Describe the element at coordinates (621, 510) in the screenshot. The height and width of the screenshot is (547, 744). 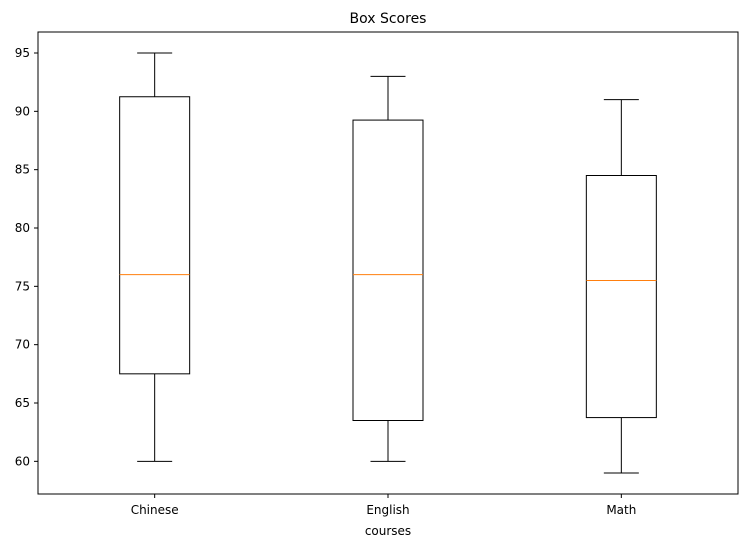
I see `x-tick-label-math: Math` at that location.